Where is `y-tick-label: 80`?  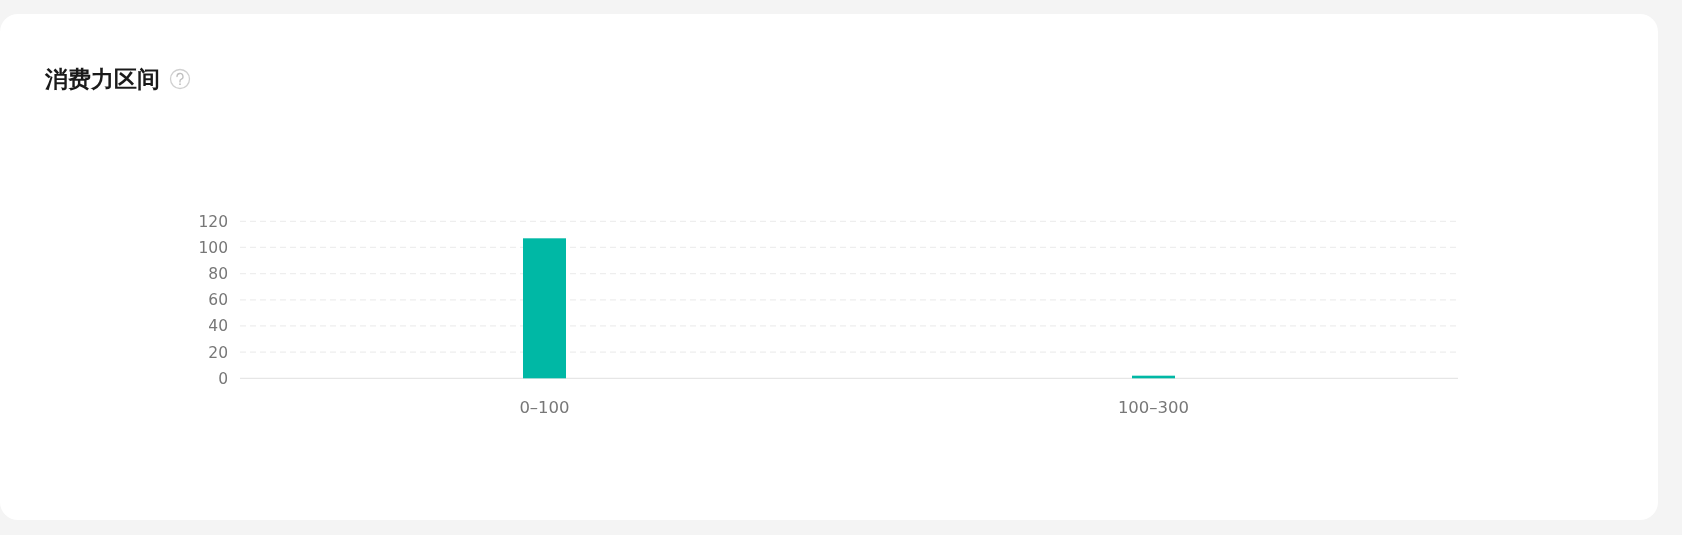
y-tick-label: 80 is located at coordinates (218, 274).